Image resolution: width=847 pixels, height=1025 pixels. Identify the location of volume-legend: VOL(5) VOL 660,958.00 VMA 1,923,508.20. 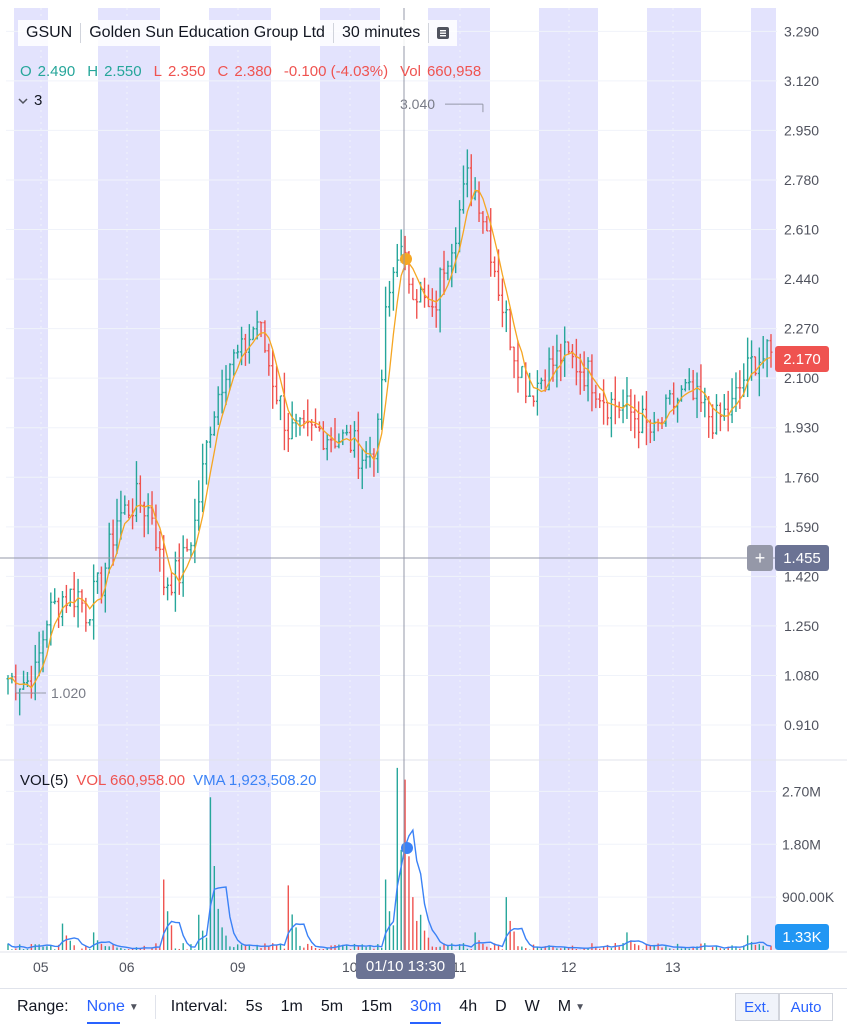
(168, 780).